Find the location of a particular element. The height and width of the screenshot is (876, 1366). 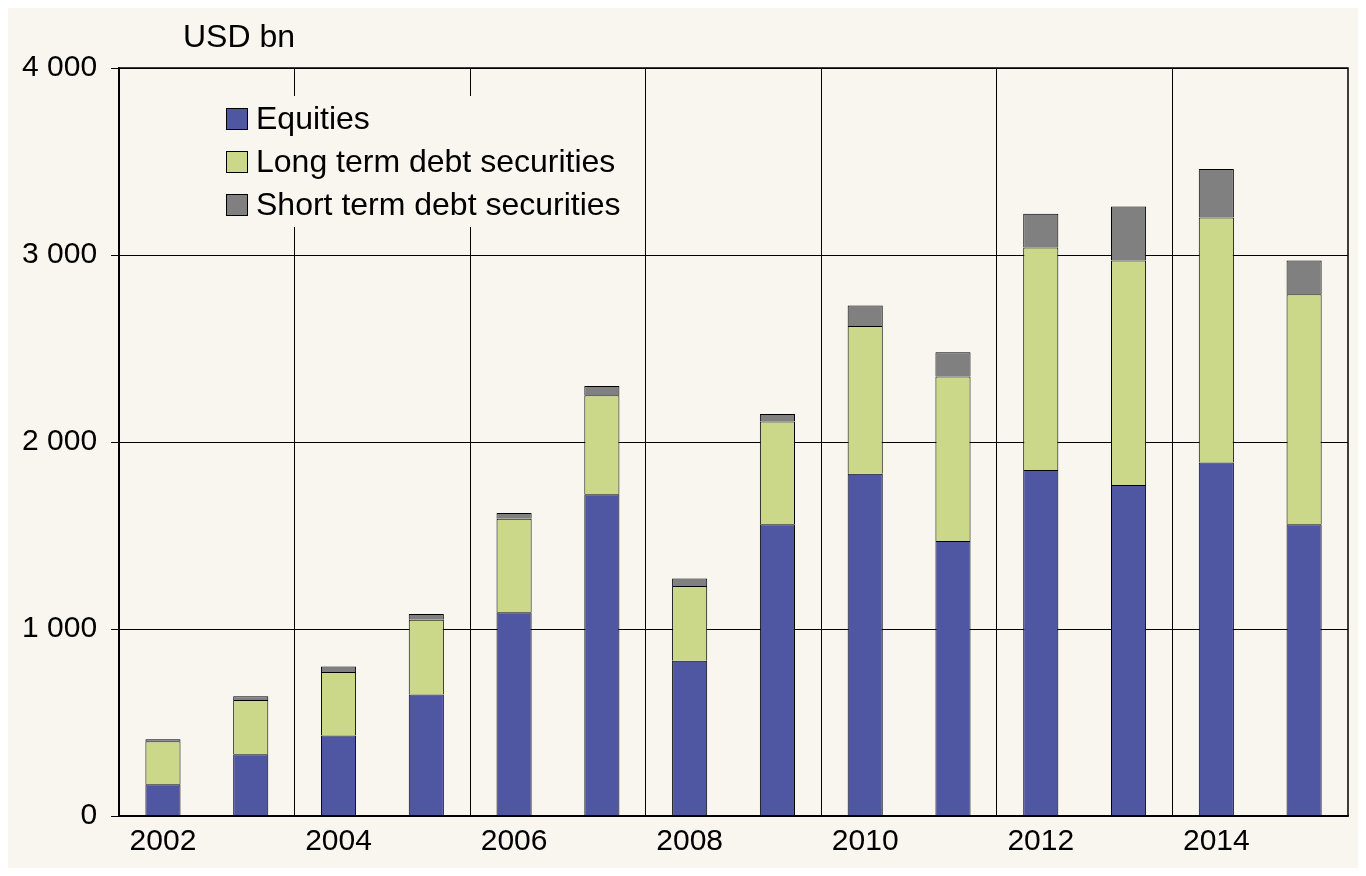

legend-label: Short term debt securities is located at coordinates (438, 204).